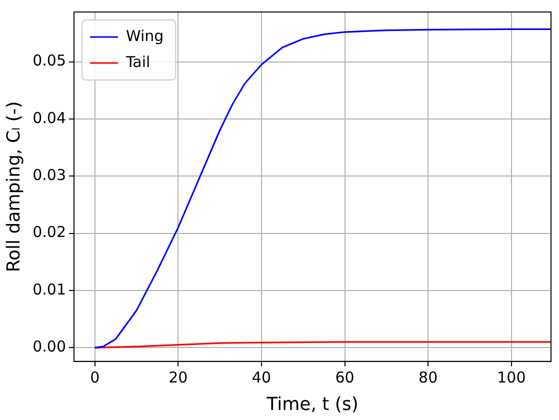 The image size is (559, 420). Describe the element at coordinates (13, 186) in the screenshot. I see `y-axis-title: Roll damping, Cₗ (-)` at that location.